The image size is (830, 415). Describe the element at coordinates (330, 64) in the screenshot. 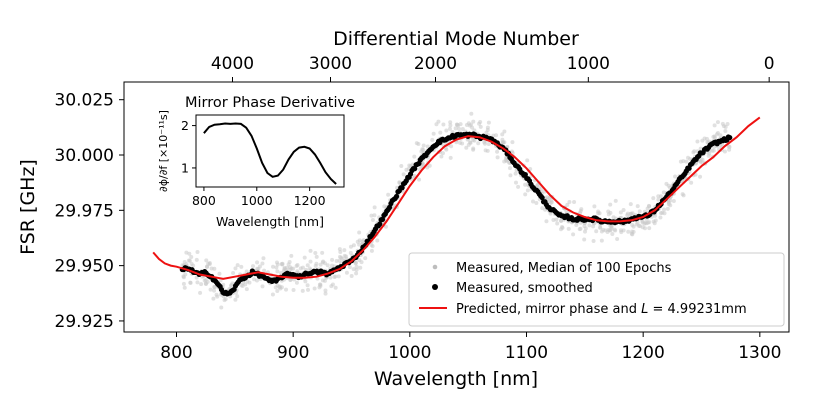

I see `top-tick-label: 3000` at that location.